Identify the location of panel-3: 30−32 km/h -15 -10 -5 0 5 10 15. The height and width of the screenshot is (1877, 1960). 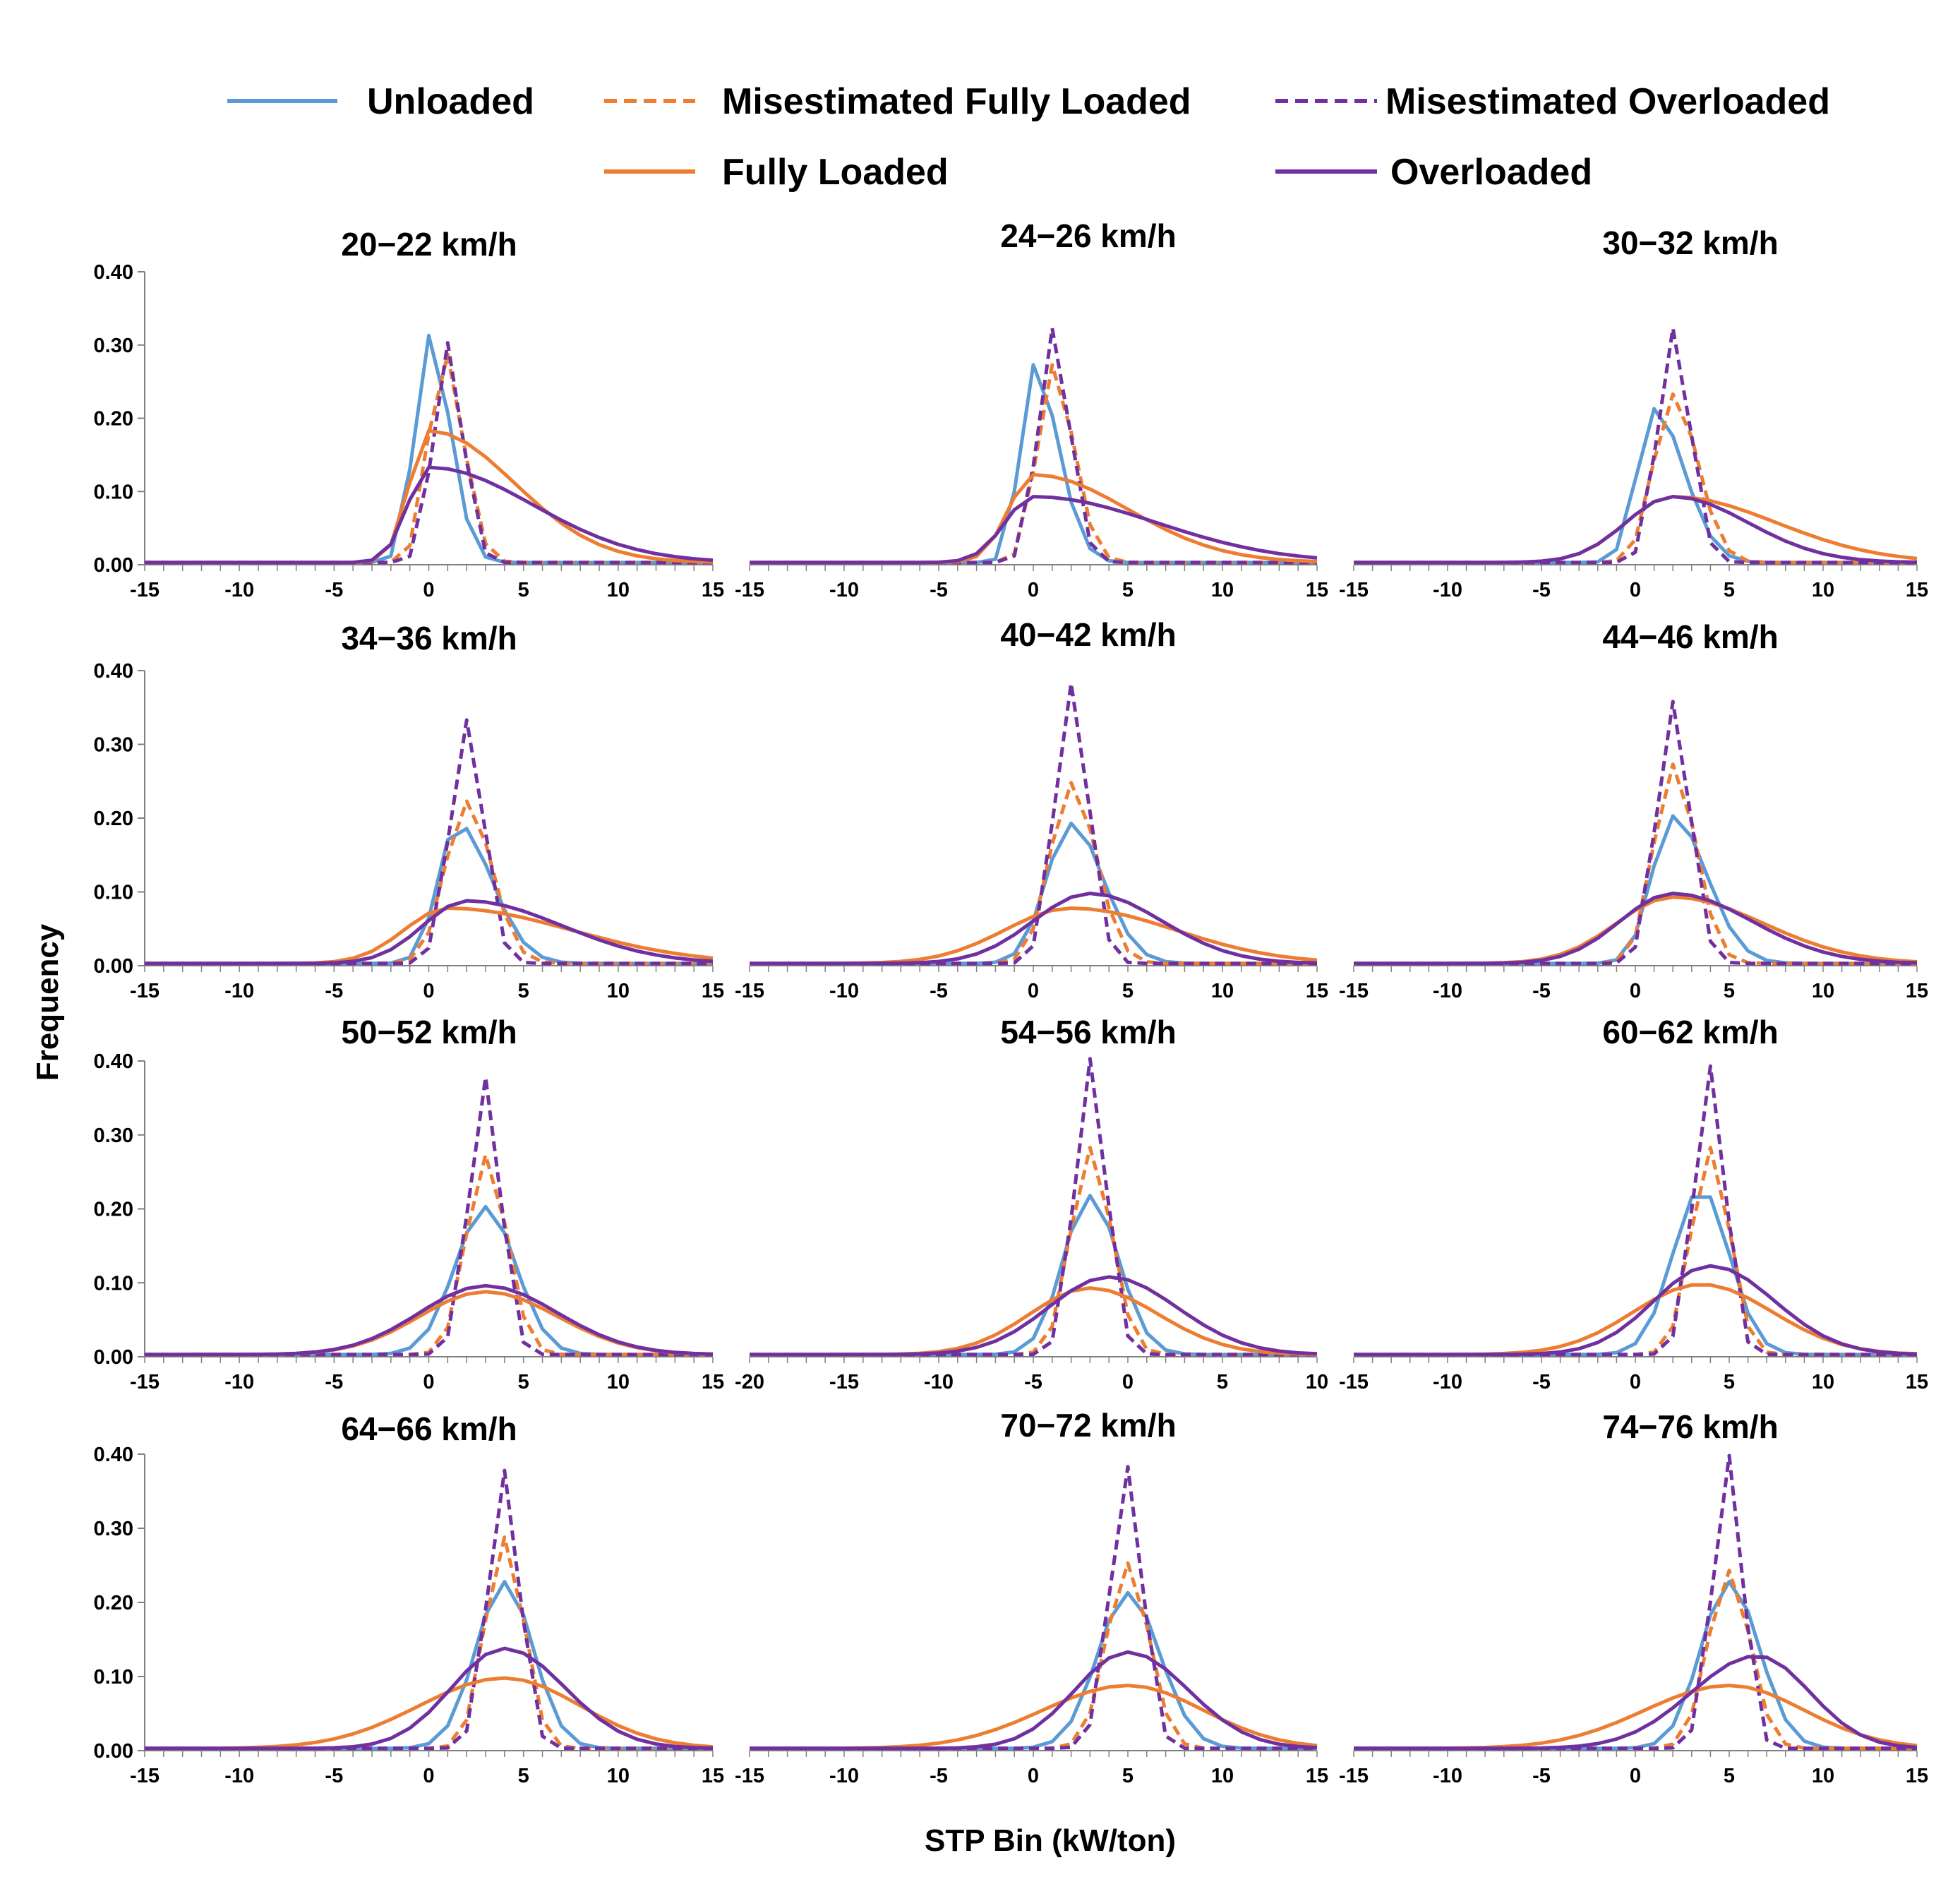
(1633, 412).